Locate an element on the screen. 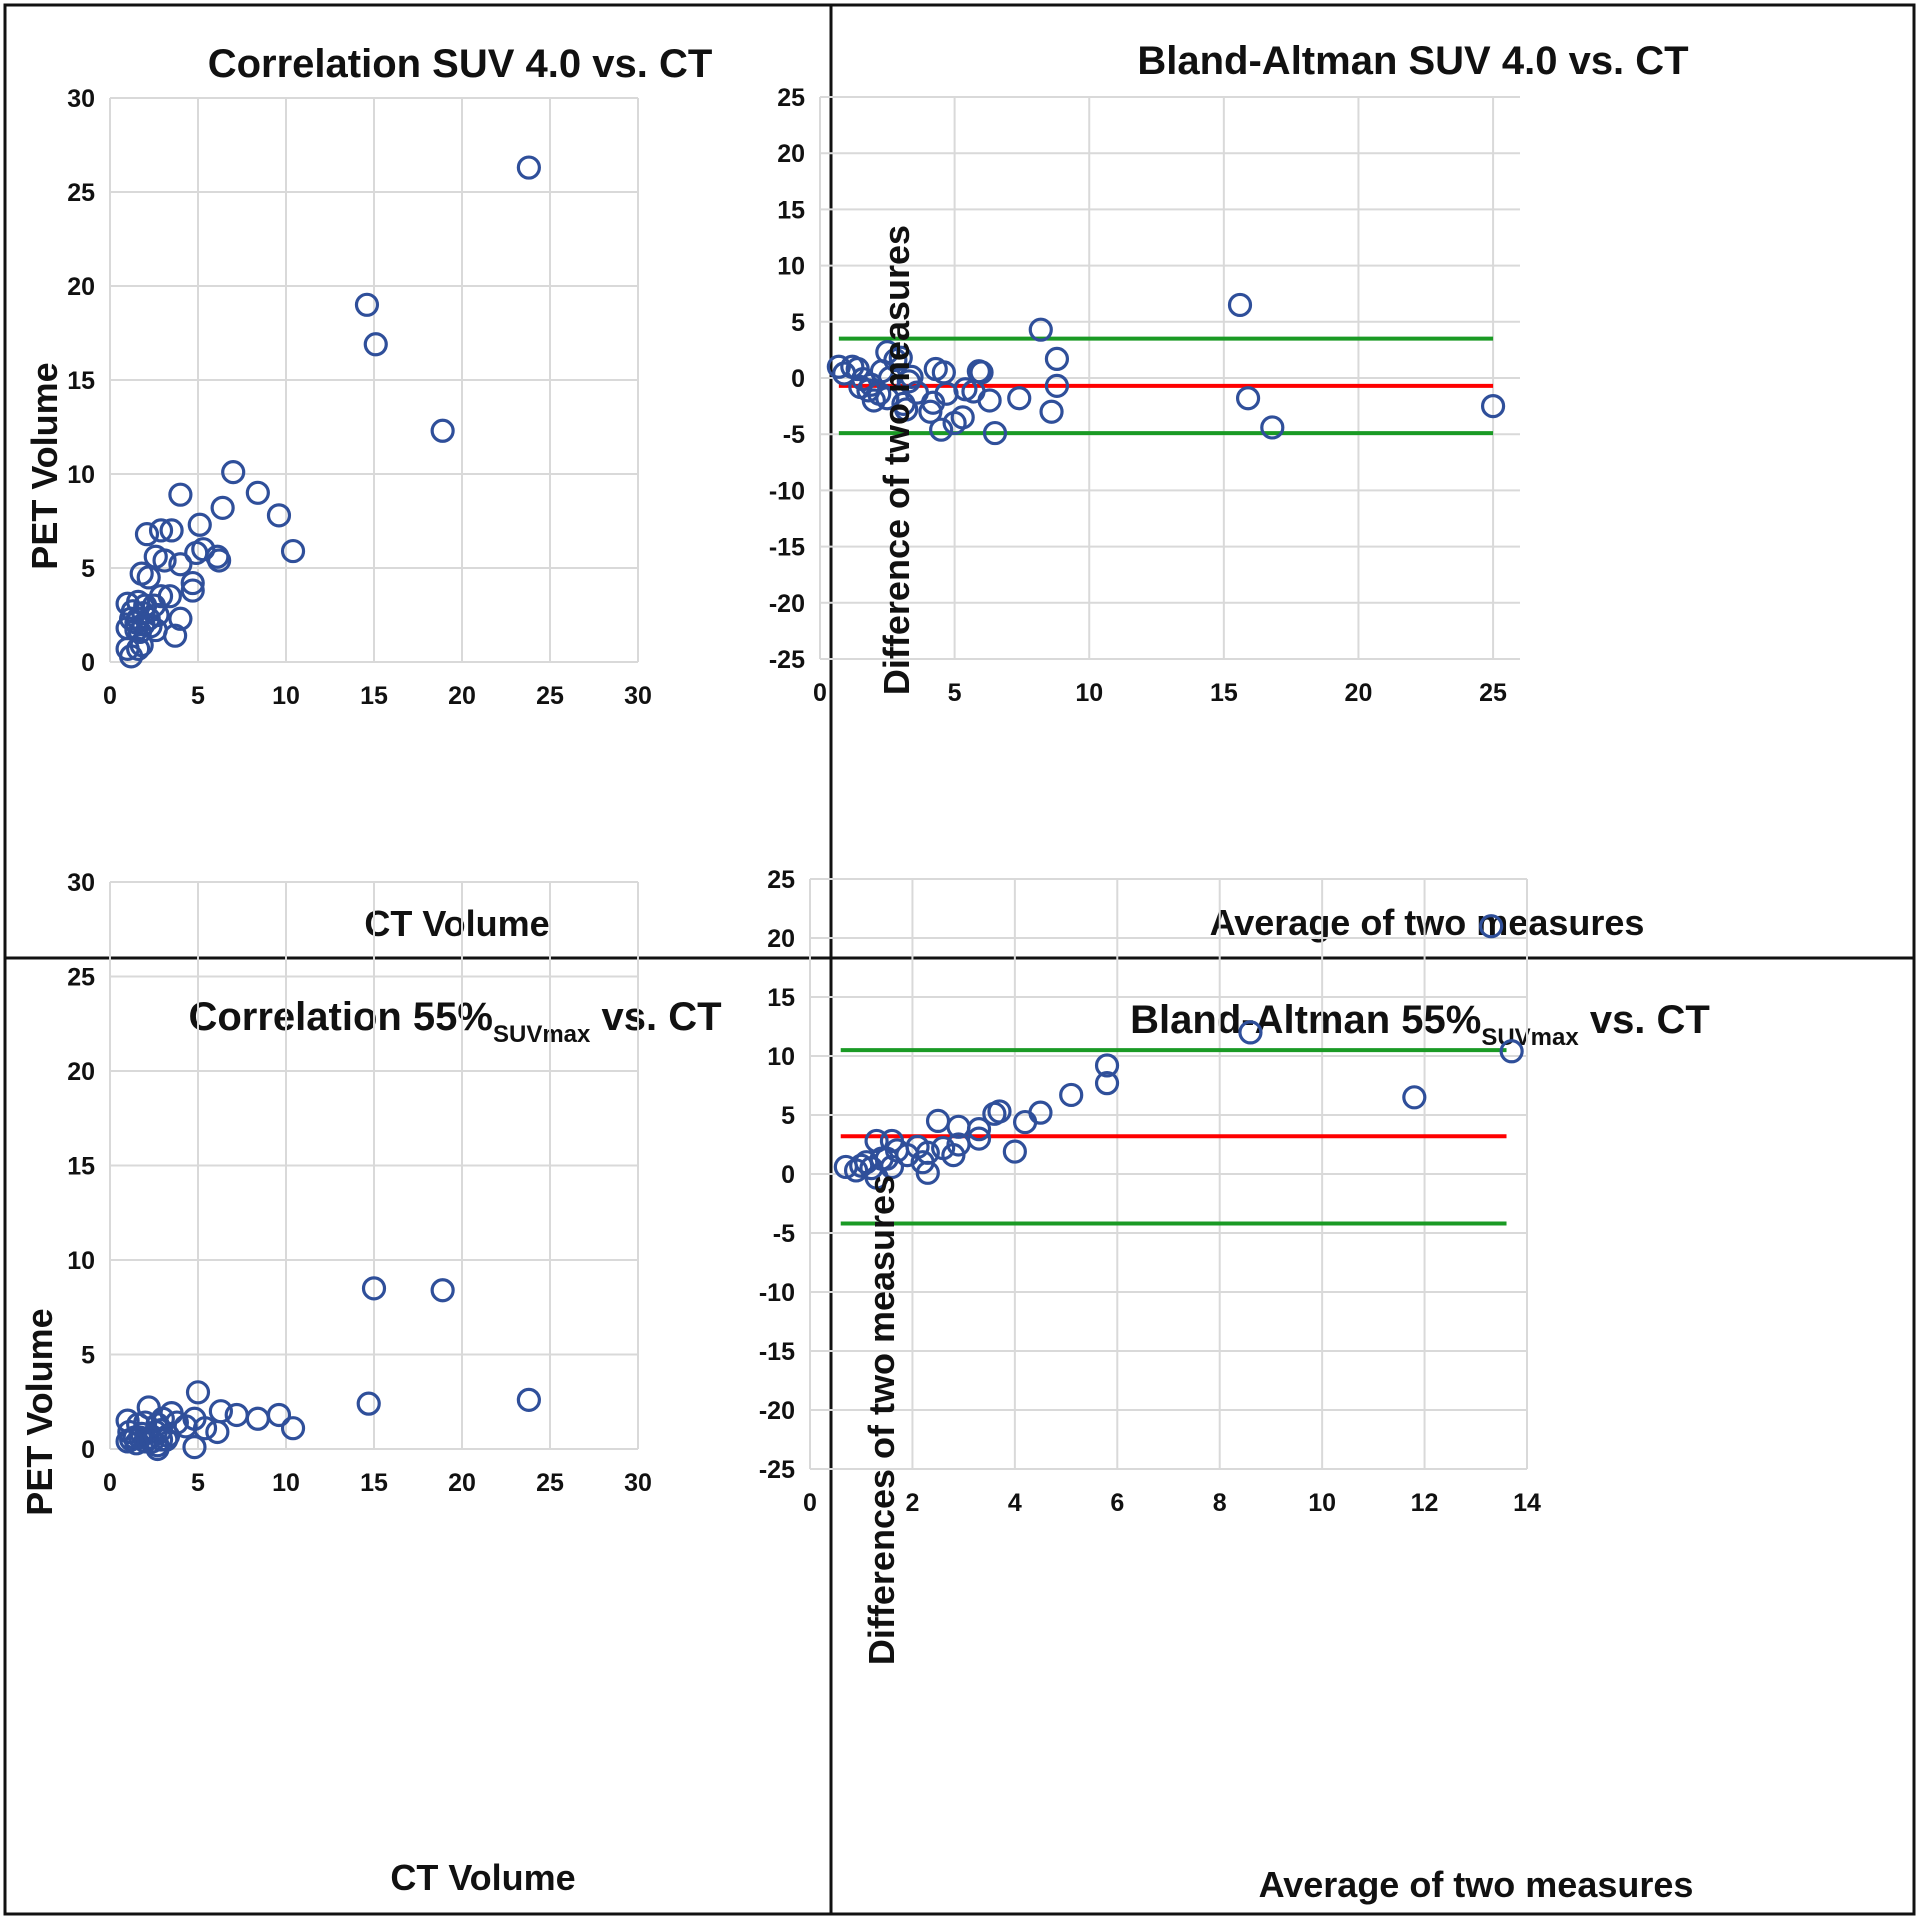 This screenshot has height=1924, width=1919. y-tick-label: -20 is located at coordinates (787, 604).